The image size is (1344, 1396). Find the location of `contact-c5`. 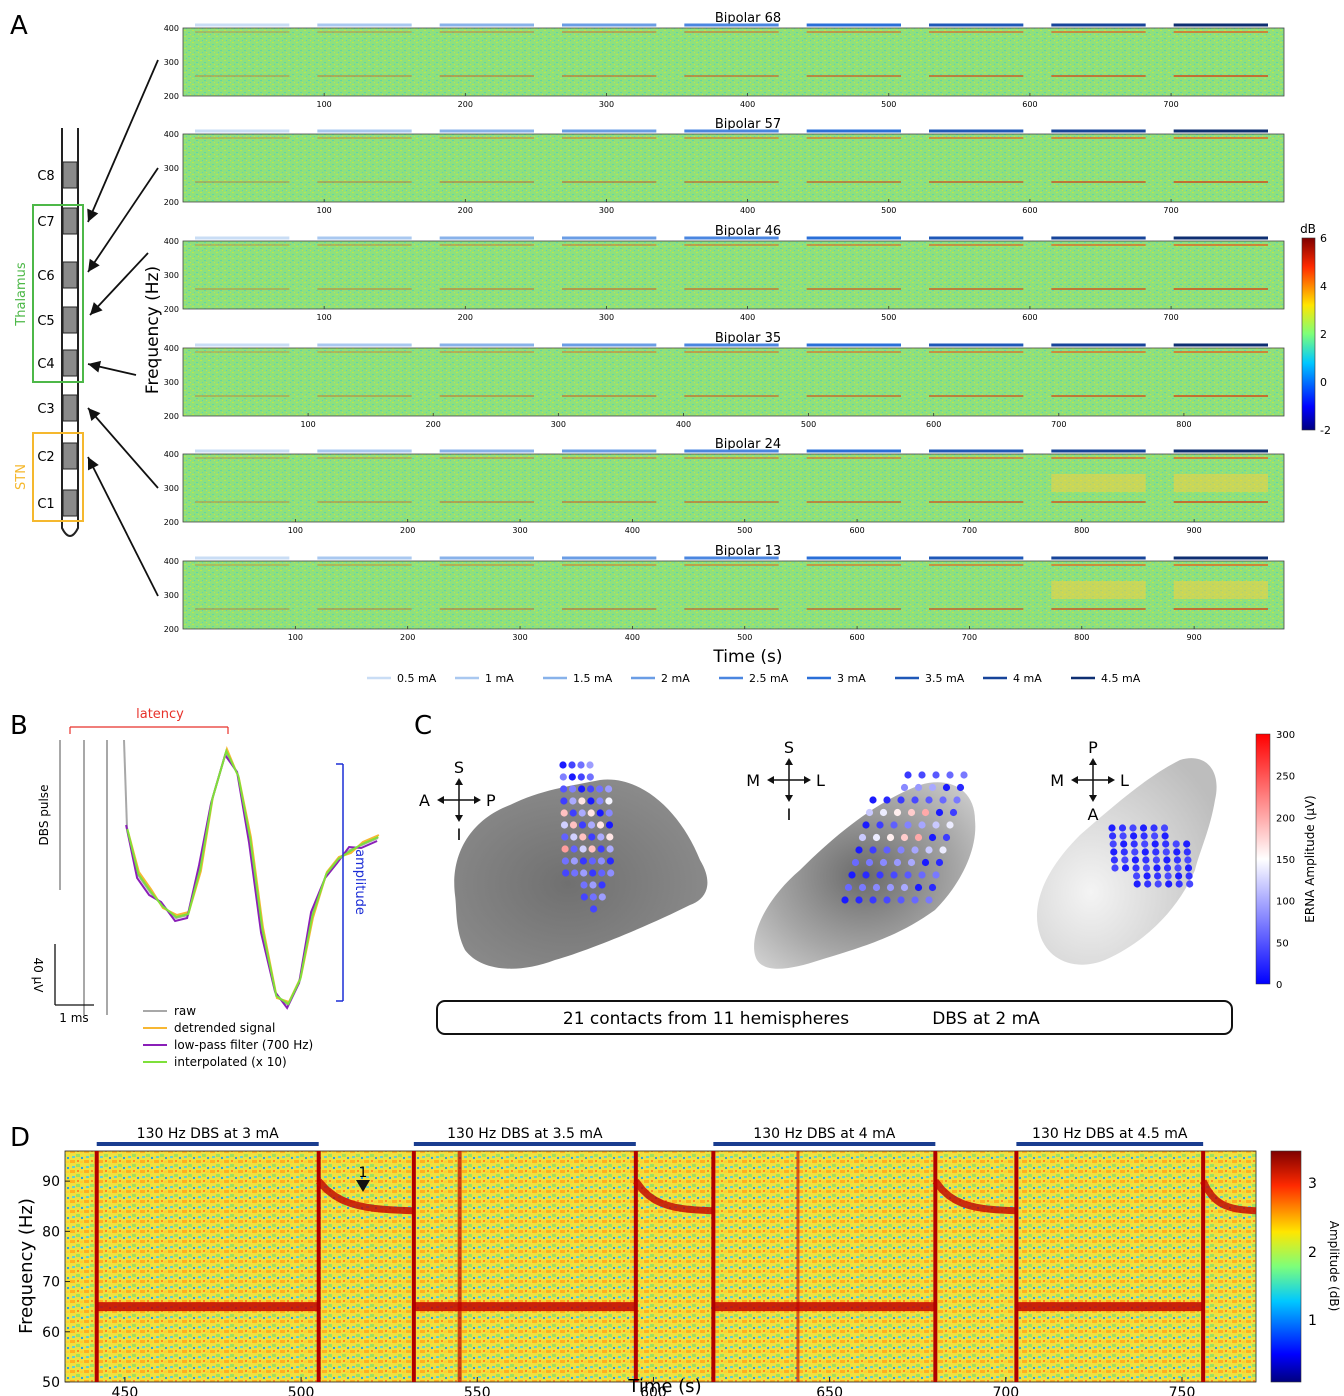

contact-c5 is located at coordinates (70, 320).